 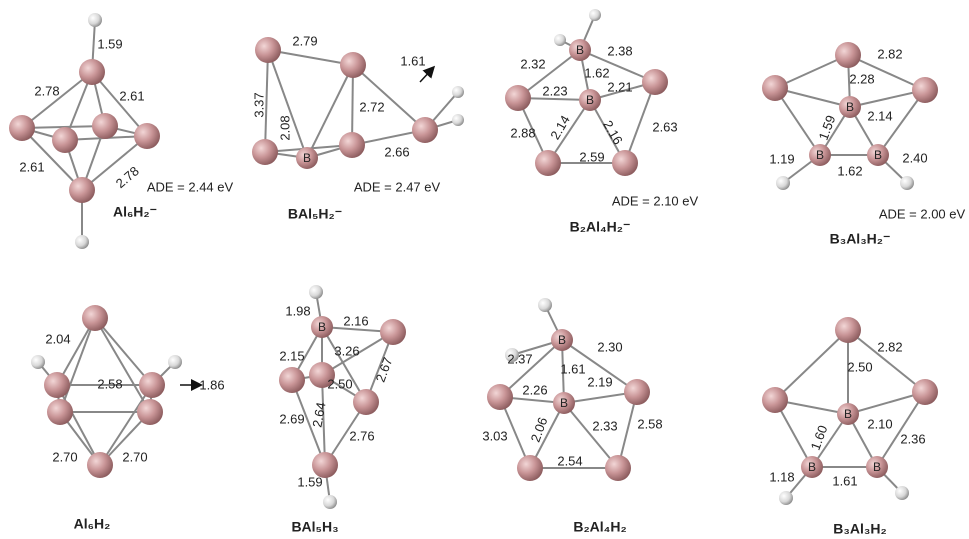 I want to click on bond-length: 2.19, so click(x=599, y=381).